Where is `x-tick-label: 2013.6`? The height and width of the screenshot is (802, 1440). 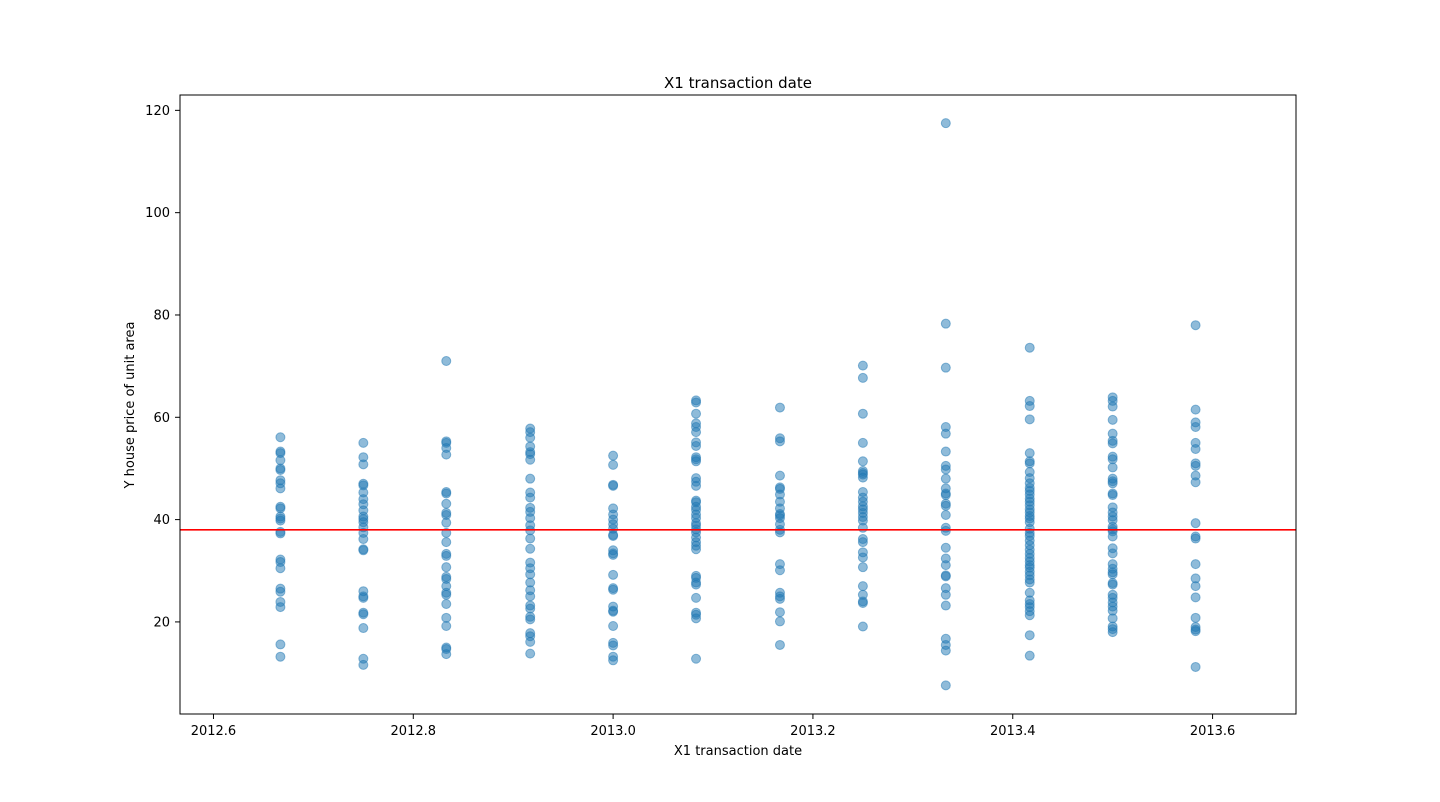
x-tick-label: 2013.6 is located at coordinates (1213, 731).